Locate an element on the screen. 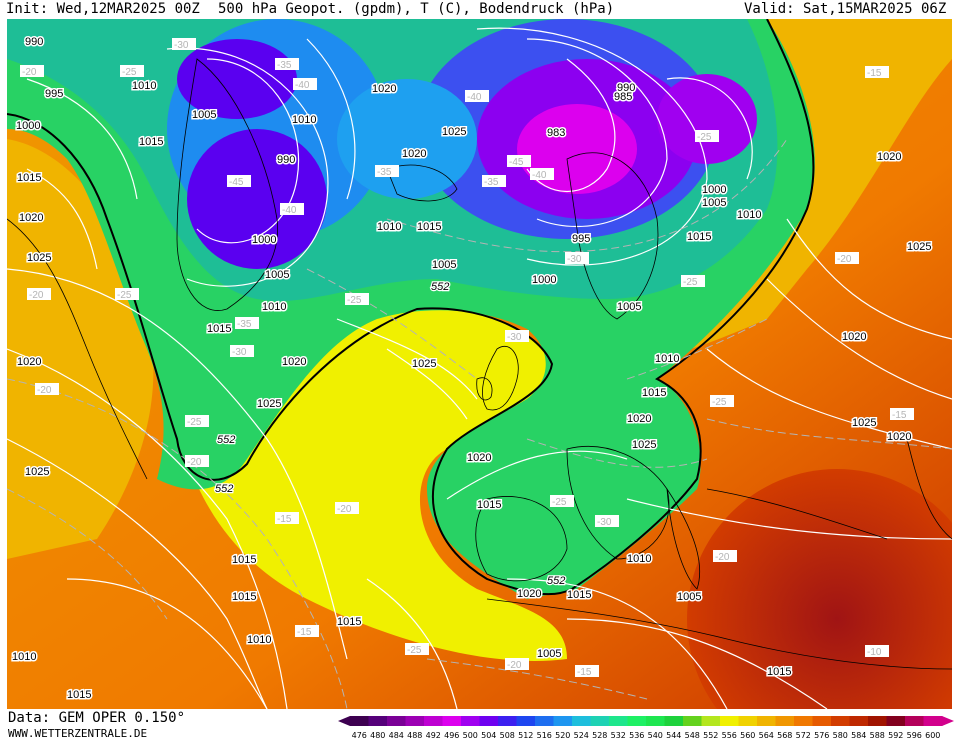  colorbar-tick-label: 476 is located at coordinates (359, 735).